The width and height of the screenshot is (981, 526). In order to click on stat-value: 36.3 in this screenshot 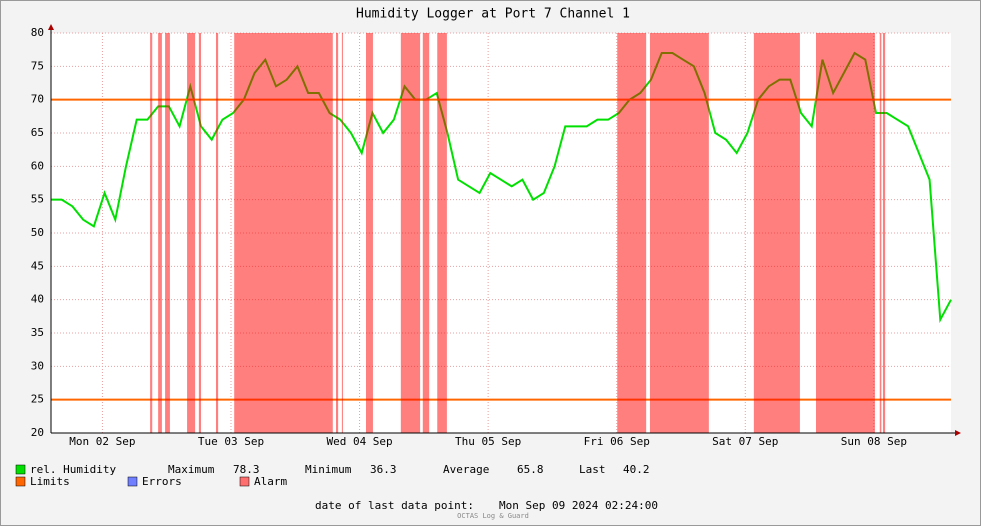, I will do `click(383, 469)`.